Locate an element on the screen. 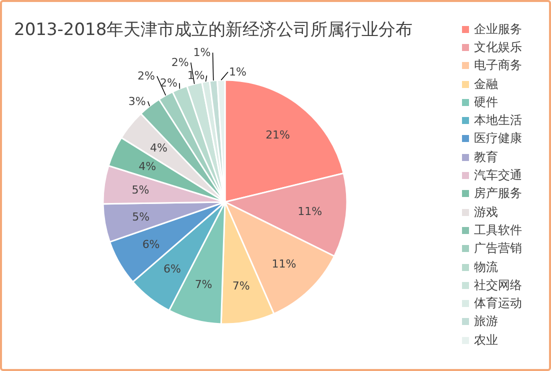  legend-label: 硬件 is located at coordinates (486, 102).